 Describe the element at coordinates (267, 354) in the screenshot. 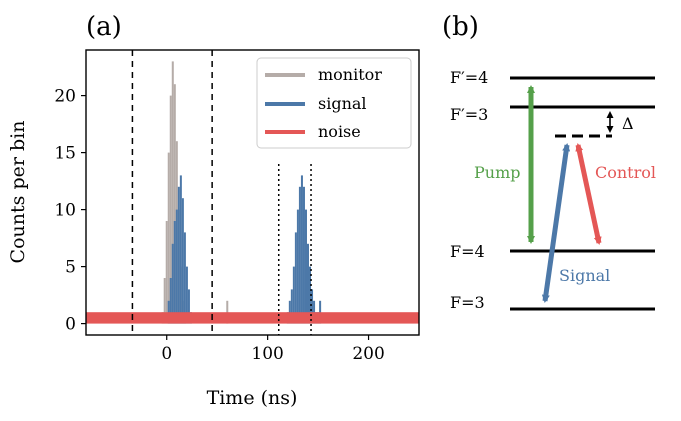

I see `x-tick-label: 100` at that location.